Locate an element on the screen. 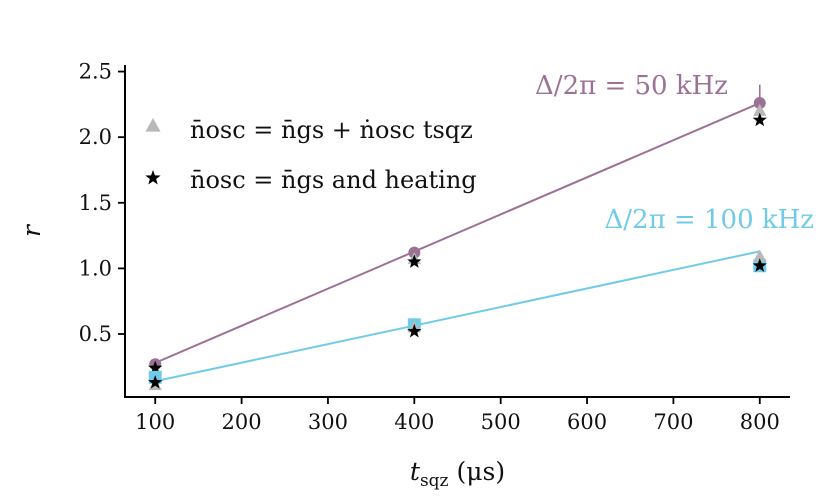  legend-label-star: n̄osc = n̄gs and heating is located at coordinates (333, 180).